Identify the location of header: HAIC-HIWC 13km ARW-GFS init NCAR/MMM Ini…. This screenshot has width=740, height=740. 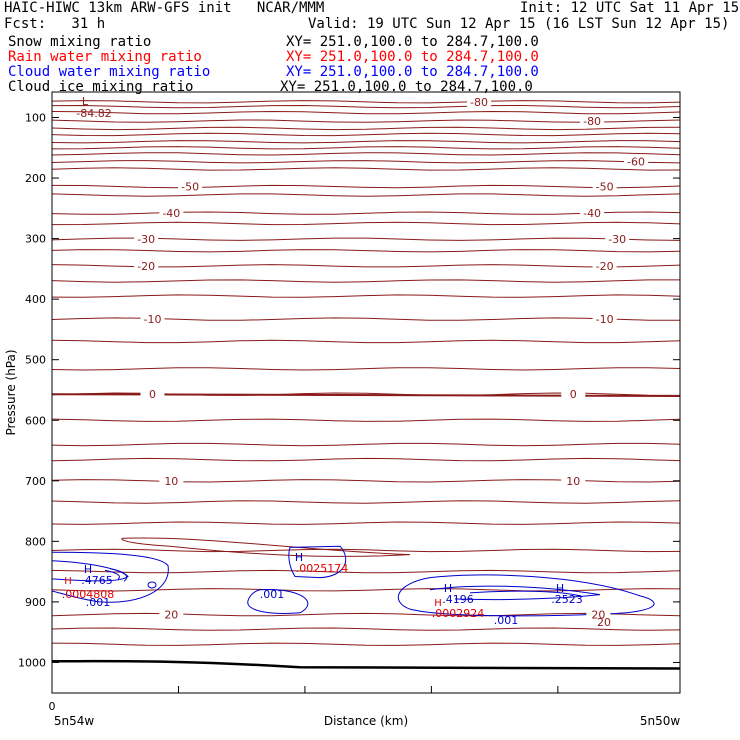
(370, 48).